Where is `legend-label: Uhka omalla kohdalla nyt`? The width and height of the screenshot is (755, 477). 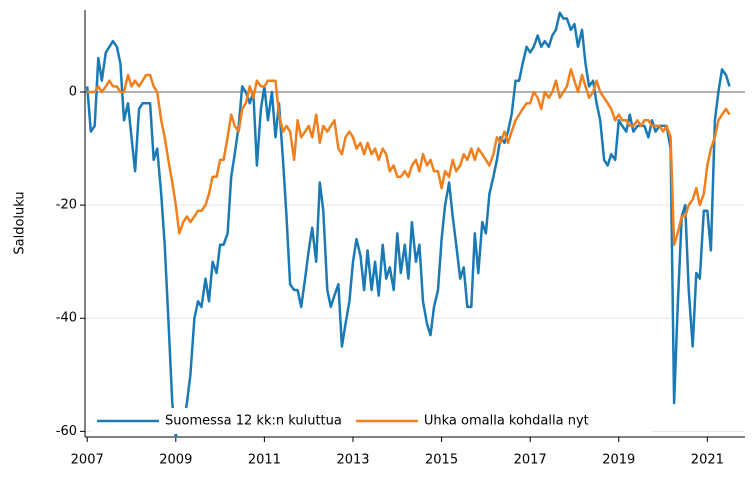
legend-label: Uhka omalla kohdalla nyt is located at coordinates (506, 421).